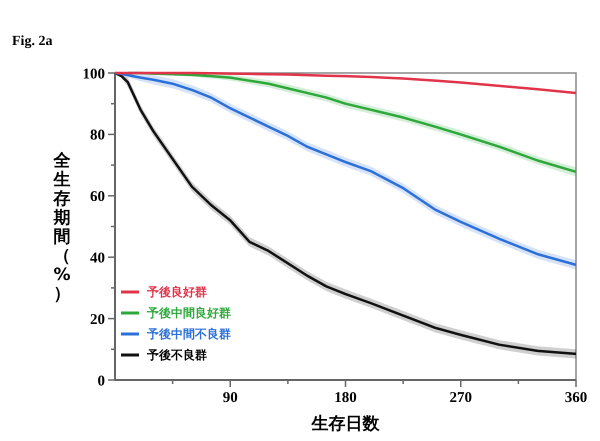 The image size is (600, 441). I want to click on legend-label: 予後不良群, so click(176, 355).